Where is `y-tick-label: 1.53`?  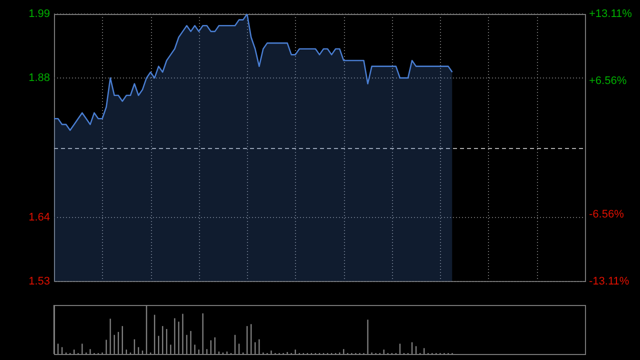
y-tick-label: 1.53 is located at coordinates (39, 281).